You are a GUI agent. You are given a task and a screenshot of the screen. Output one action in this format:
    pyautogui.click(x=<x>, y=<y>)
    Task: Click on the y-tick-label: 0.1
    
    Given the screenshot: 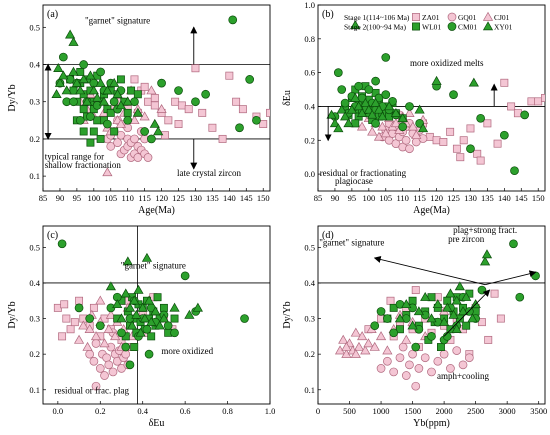 What is the action you would take?
    pyautogui.click(x=34, y=390)
    